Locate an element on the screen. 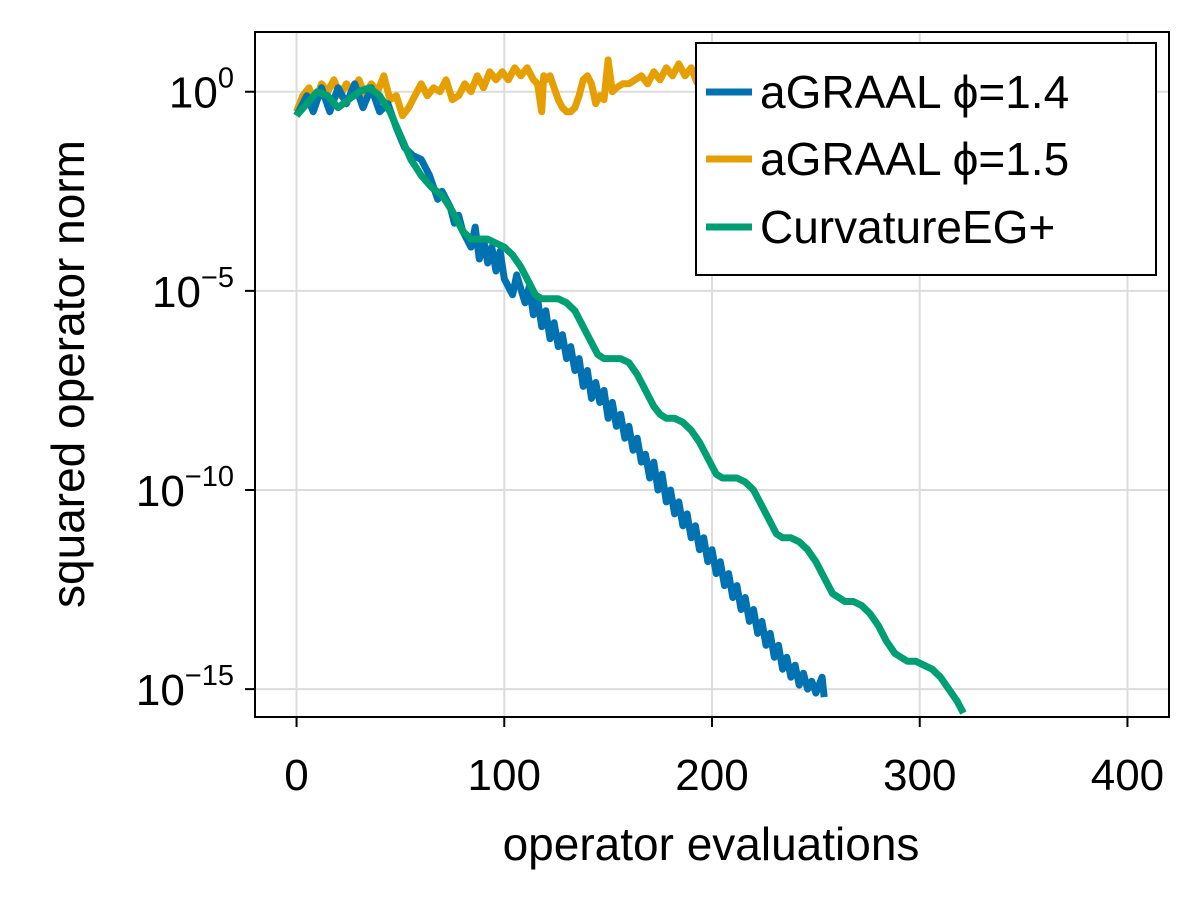 This screenshot has width=1200, height=900. x-tick-label: 0 is located at coordinates (296, 775).